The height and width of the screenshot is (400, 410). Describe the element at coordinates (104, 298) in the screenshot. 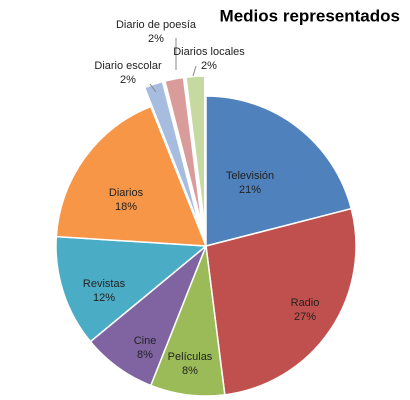

I see `slice-value-label: 12%` at that location.